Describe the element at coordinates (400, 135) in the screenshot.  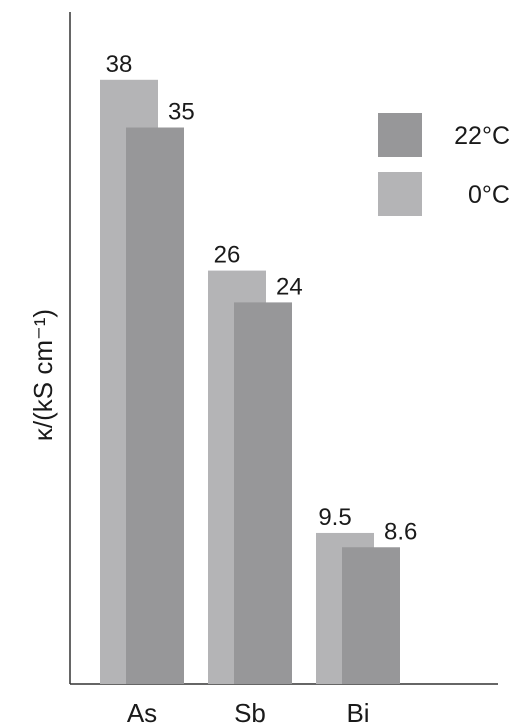
I see `legend-swatch-22C` at that location.